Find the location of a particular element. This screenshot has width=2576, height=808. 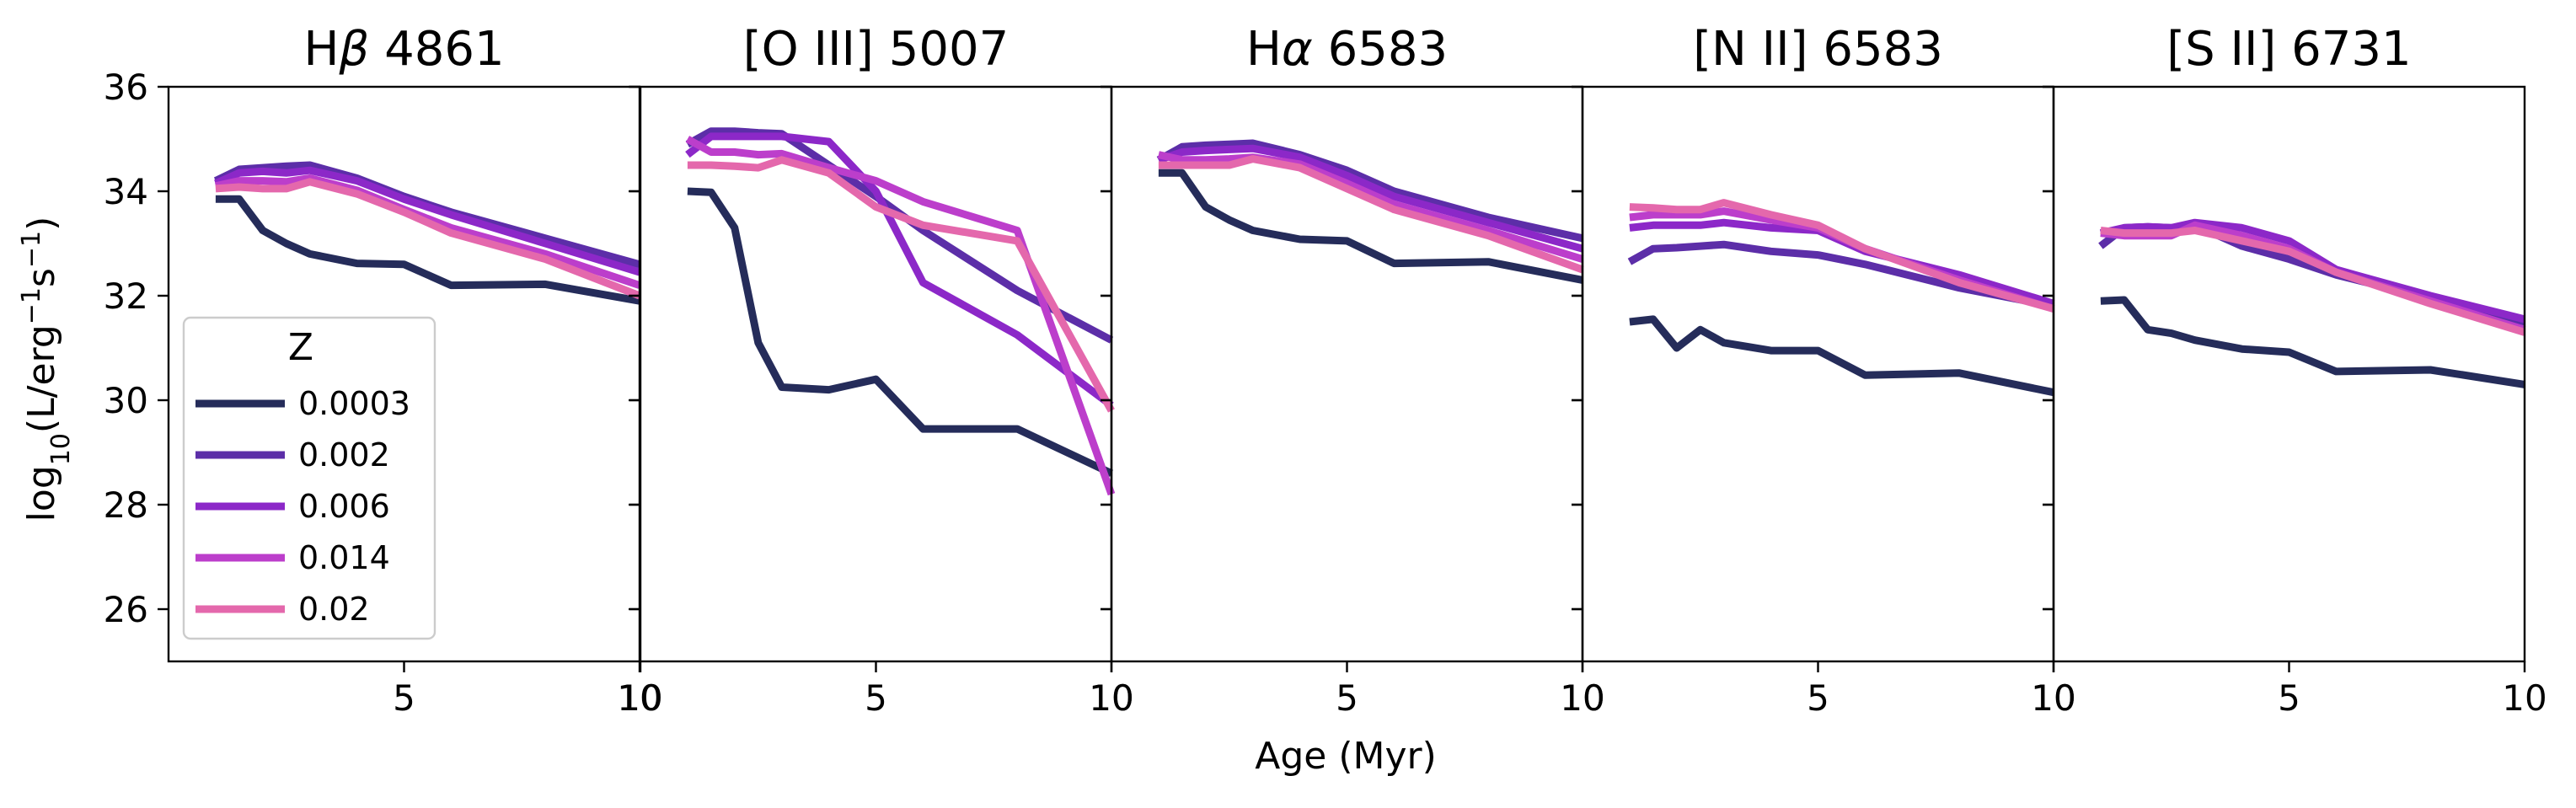

panel-frame is located at coordinates (876, 374).